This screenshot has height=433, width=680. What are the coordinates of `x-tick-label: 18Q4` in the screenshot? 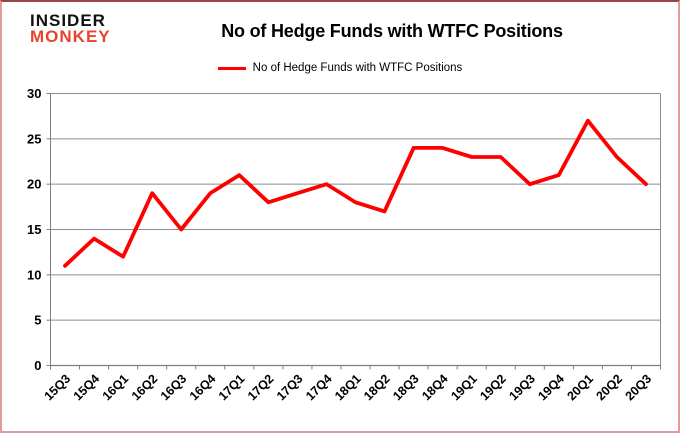 It's located at (435, 388).